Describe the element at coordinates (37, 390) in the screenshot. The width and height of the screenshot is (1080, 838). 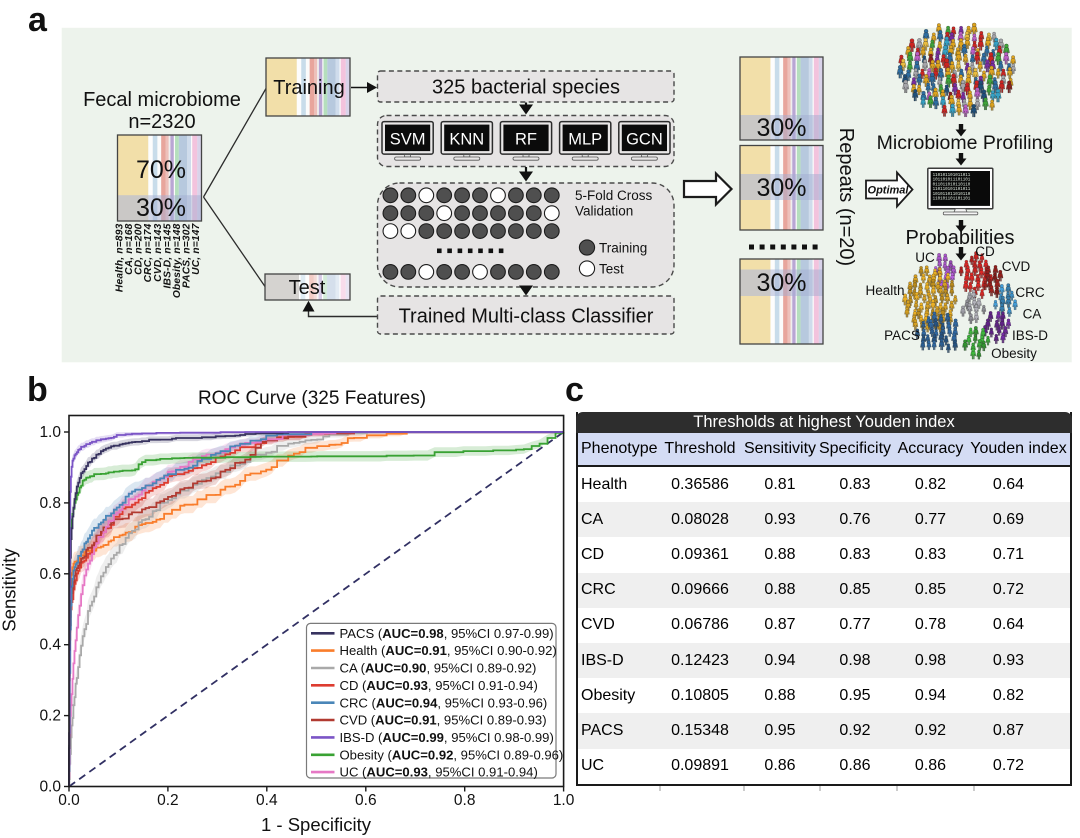
I see `svg-text: b` at that location.